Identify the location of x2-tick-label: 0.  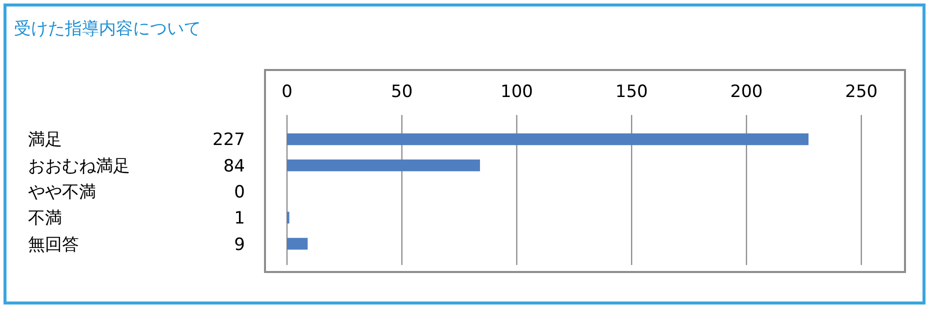
(287, 92).